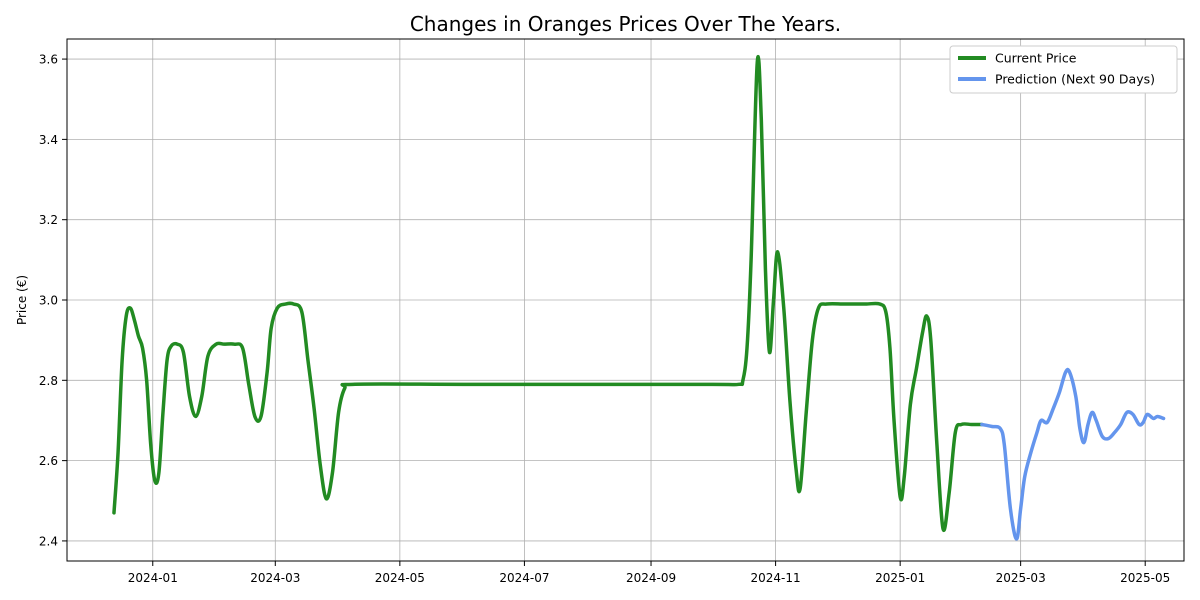  Describe the element at coordinates (400, 578) in the screenshot. I see `x-tick-label: 2024-05` at that location.